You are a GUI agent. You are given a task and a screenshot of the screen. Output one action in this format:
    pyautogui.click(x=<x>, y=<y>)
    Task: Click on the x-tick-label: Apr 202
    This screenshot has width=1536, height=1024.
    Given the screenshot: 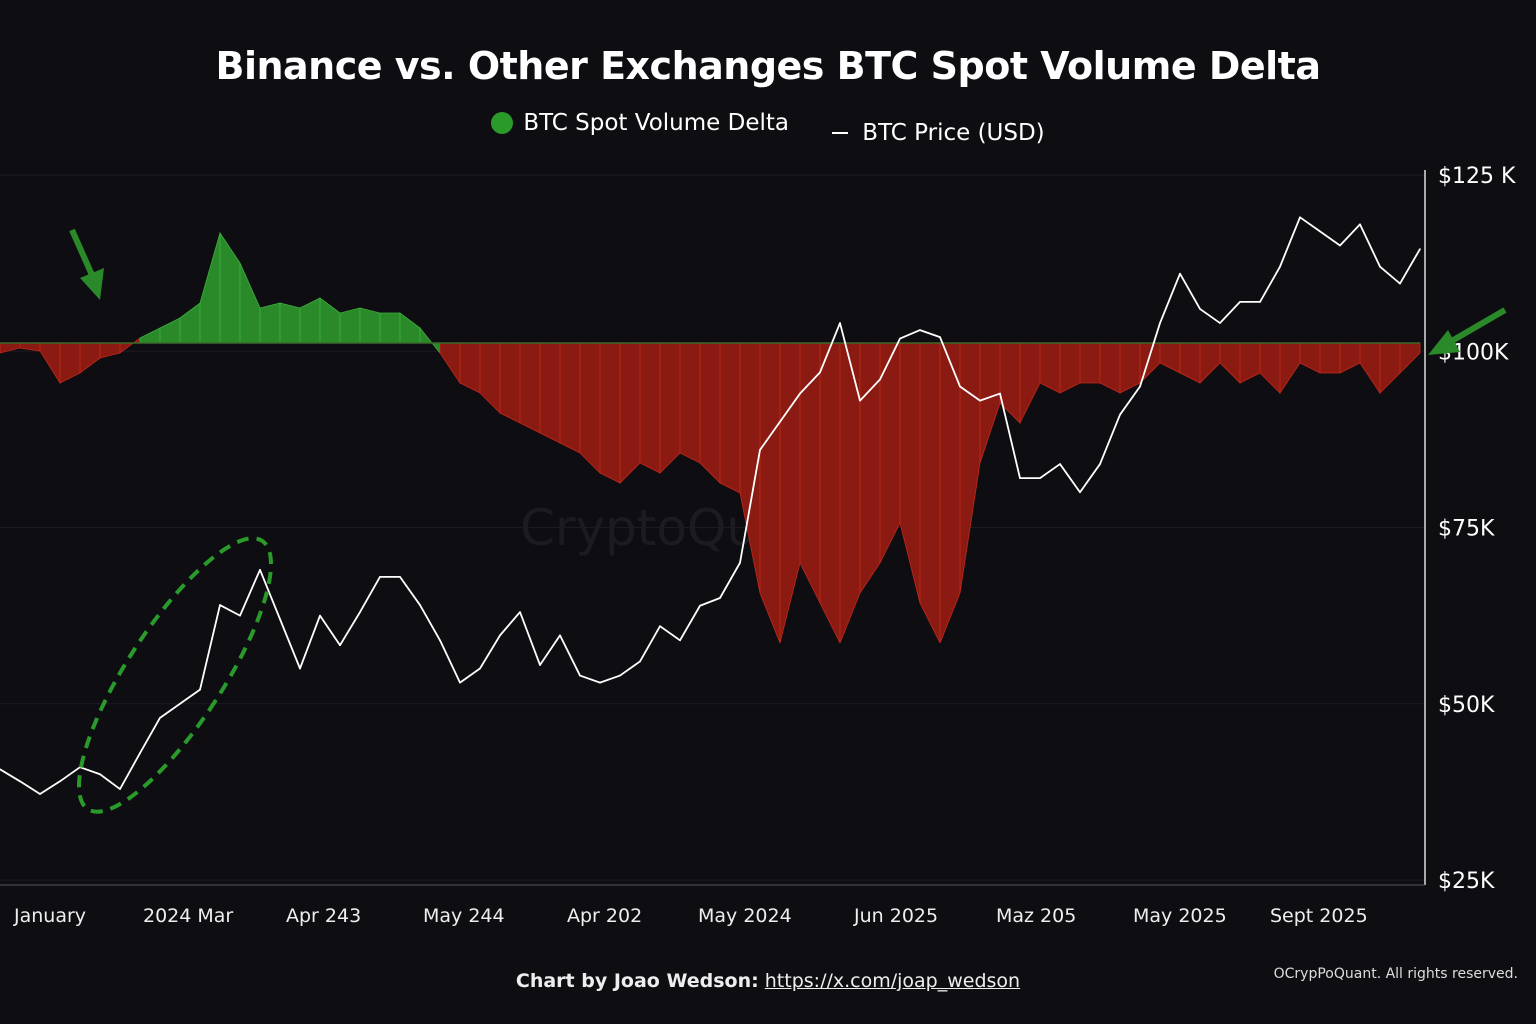 What is the action you would take?
    pyautogui.click(x=604, y=916)
    